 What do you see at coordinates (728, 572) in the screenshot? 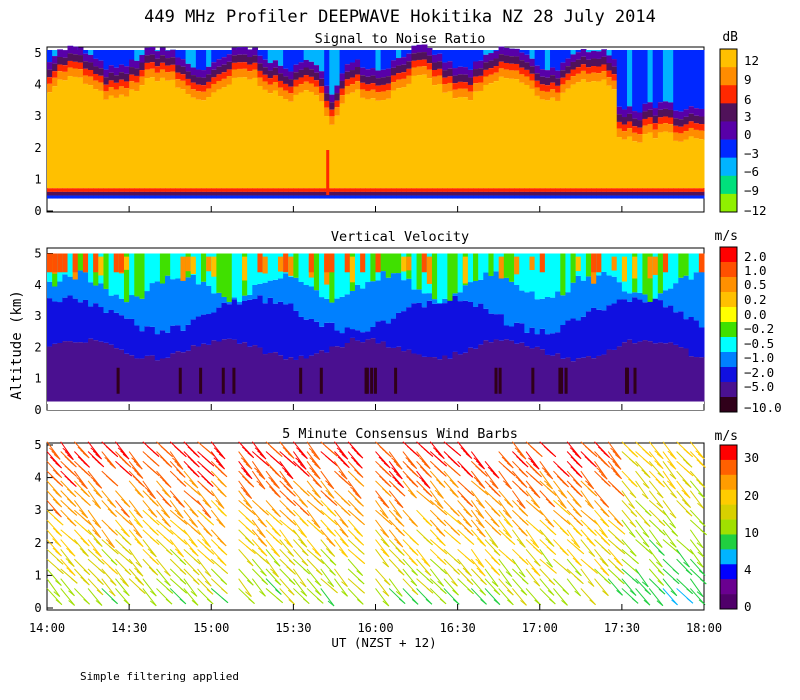
I see `colorbar-swatch` at bounding box center [728, 572].